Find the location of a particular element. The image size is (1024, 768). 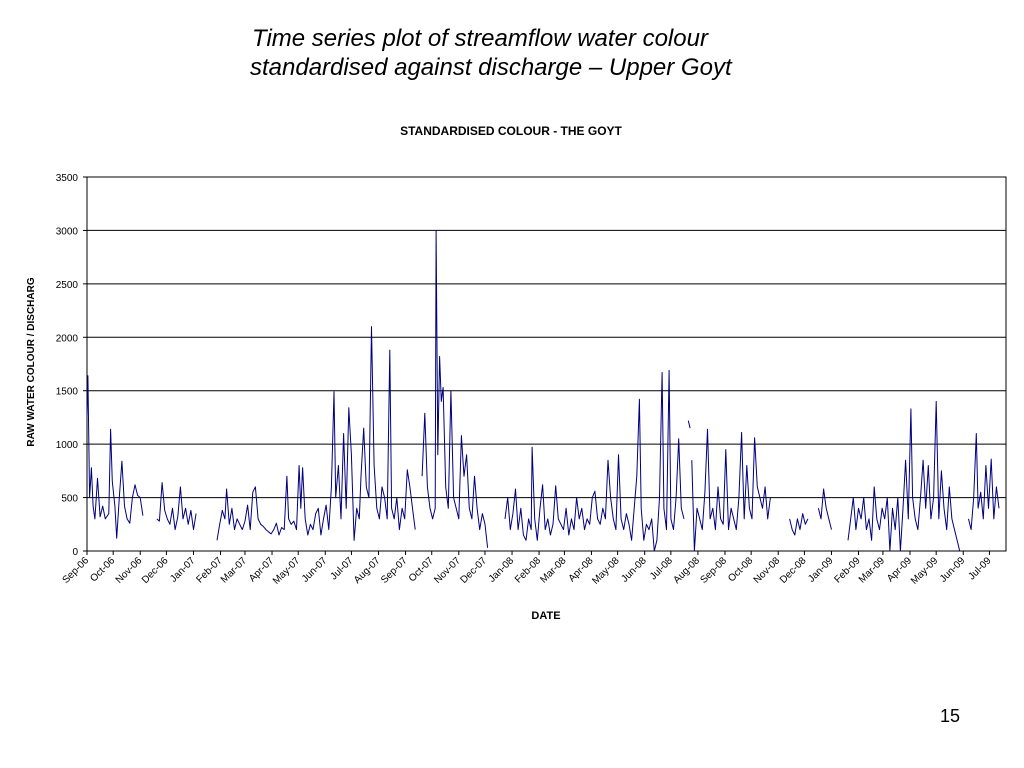

x-tick-label: May-07 is located at coordinates (287, 571).